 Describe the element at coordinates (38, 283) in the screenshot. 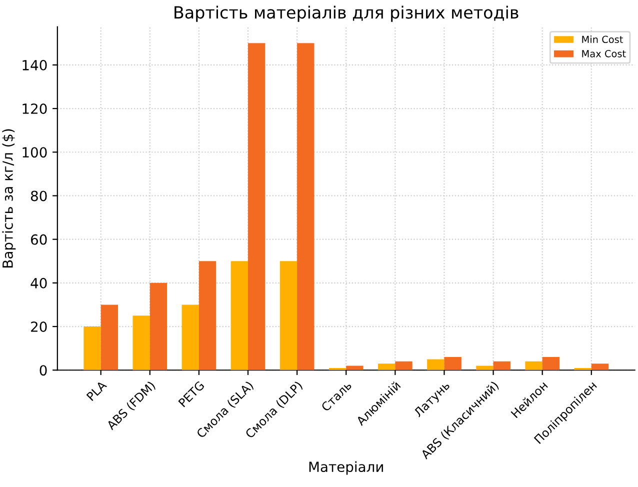

I see `y-tick-label: 40` at that location.